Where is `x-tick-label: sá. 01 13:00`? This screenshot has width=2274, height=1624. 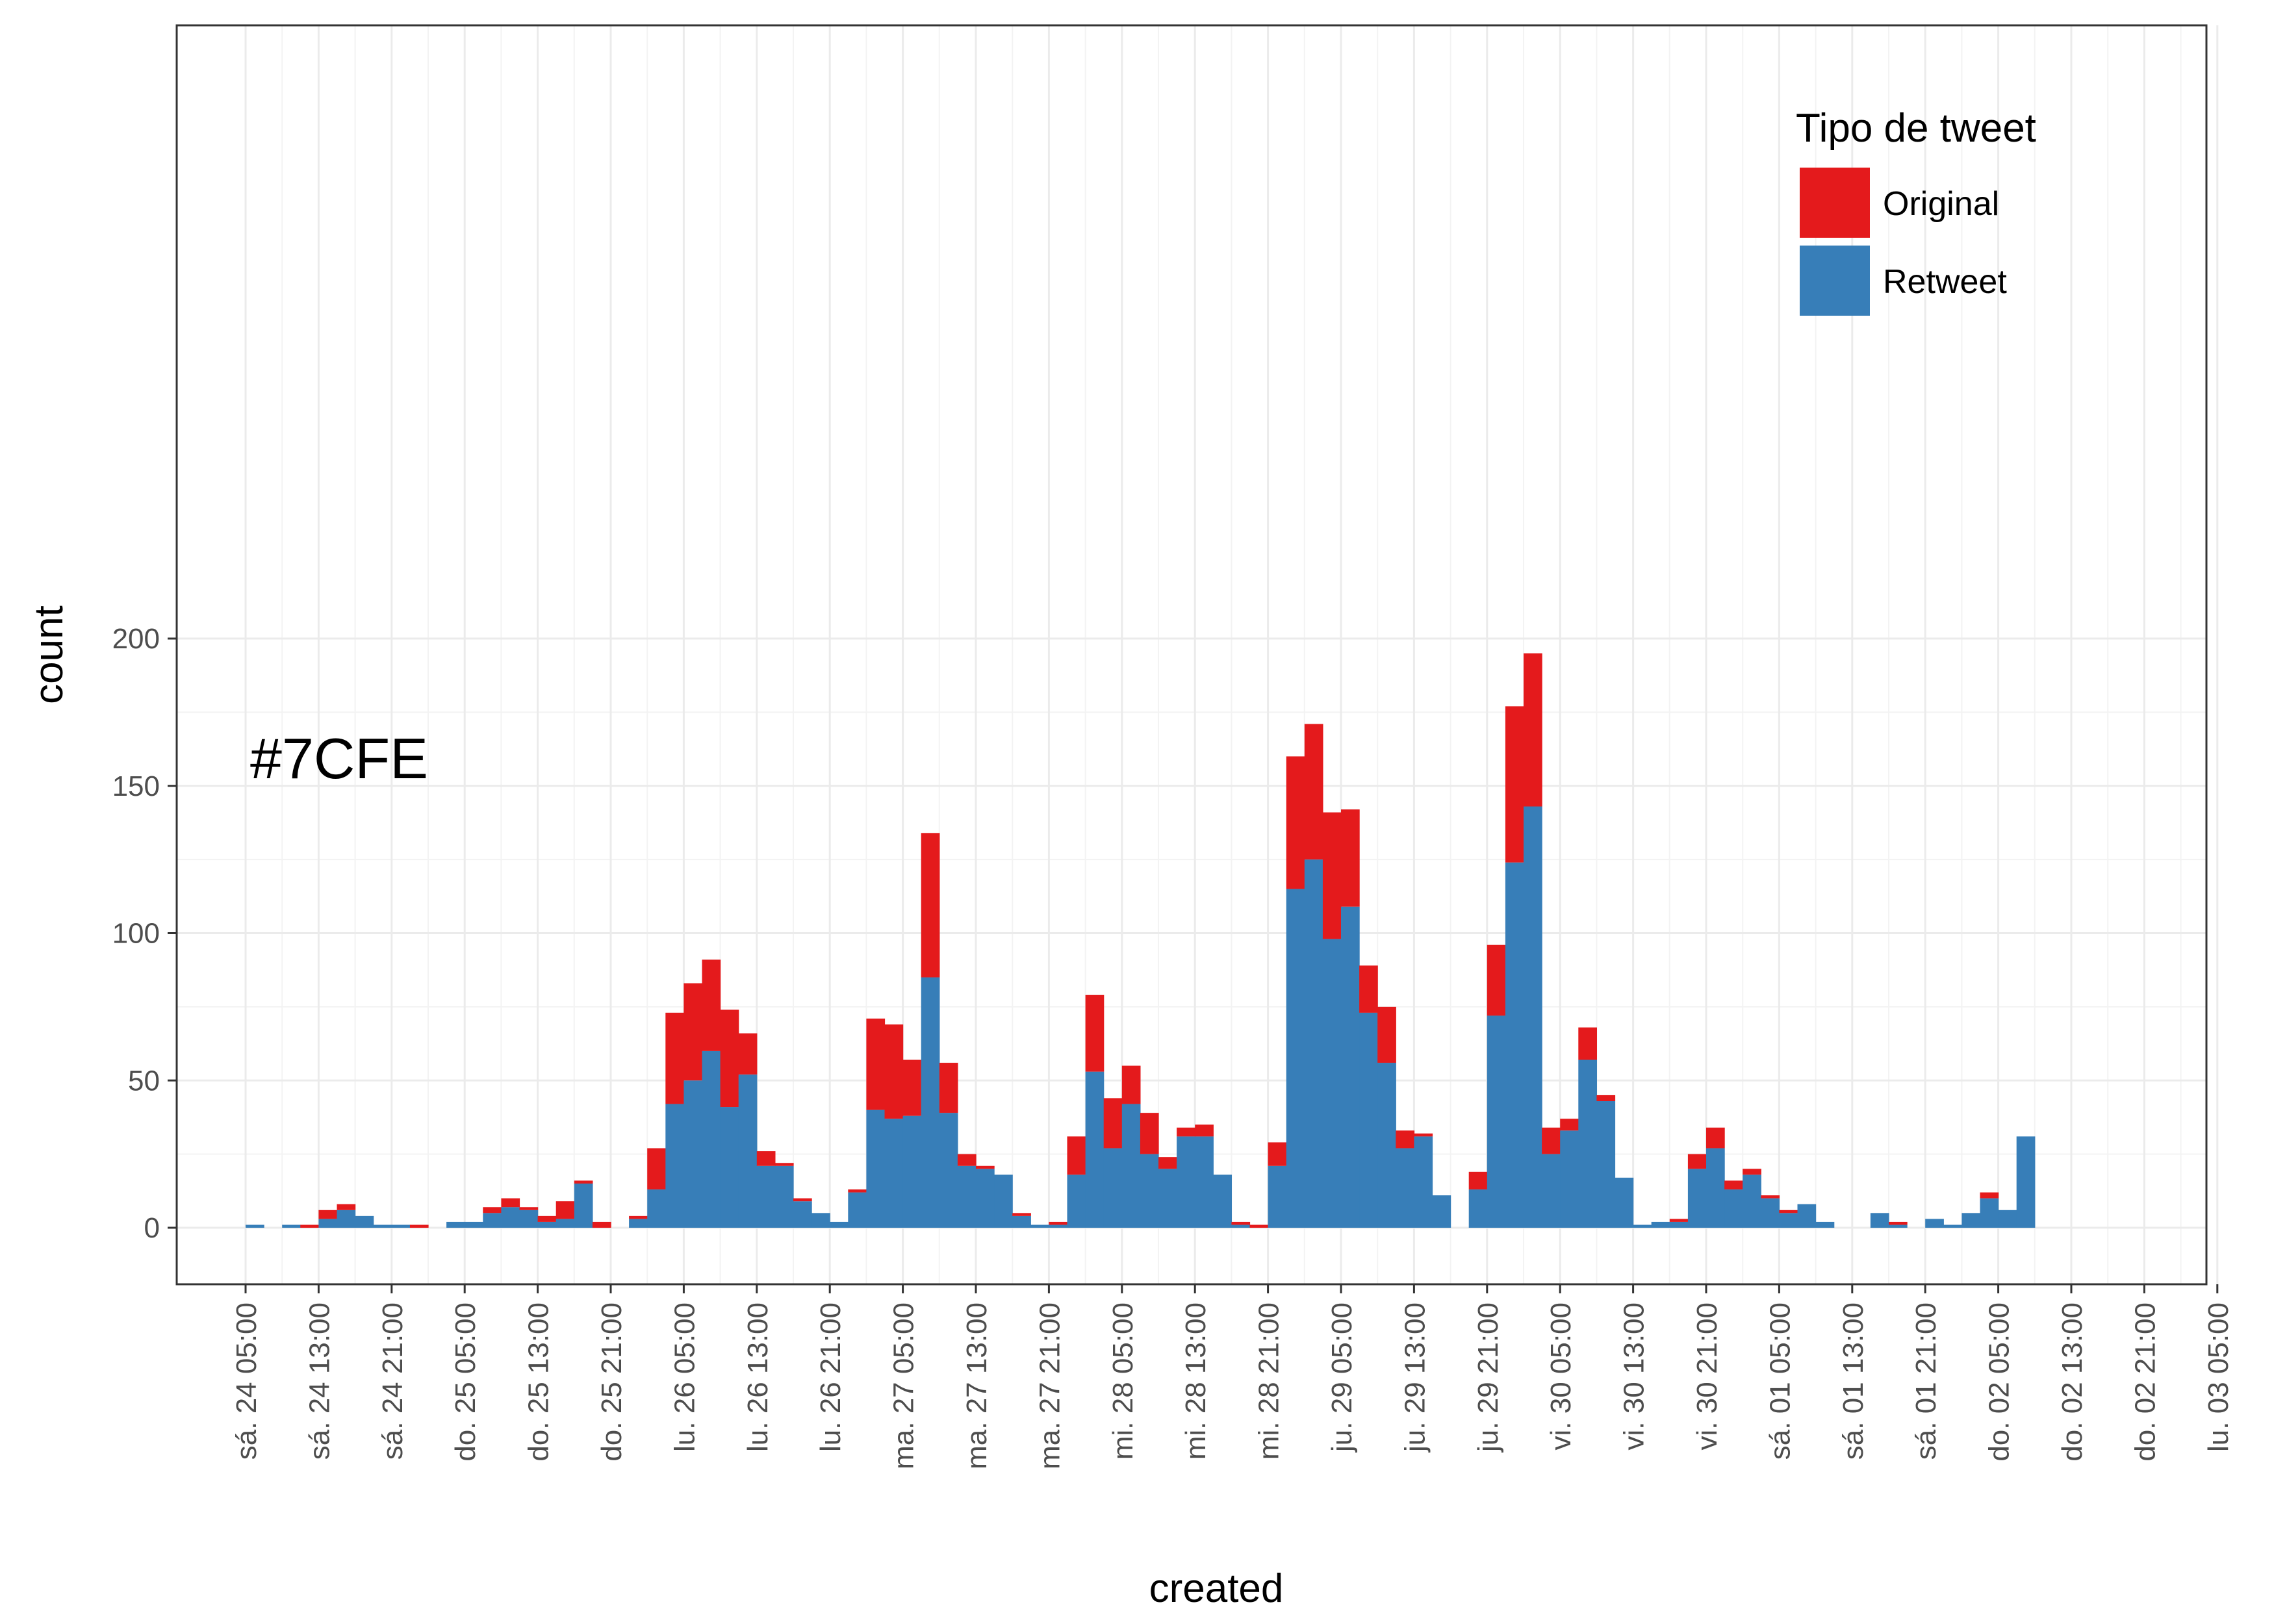
x-tick-label: sá. 01 13:00 is located at coordinates (1853, 1381).